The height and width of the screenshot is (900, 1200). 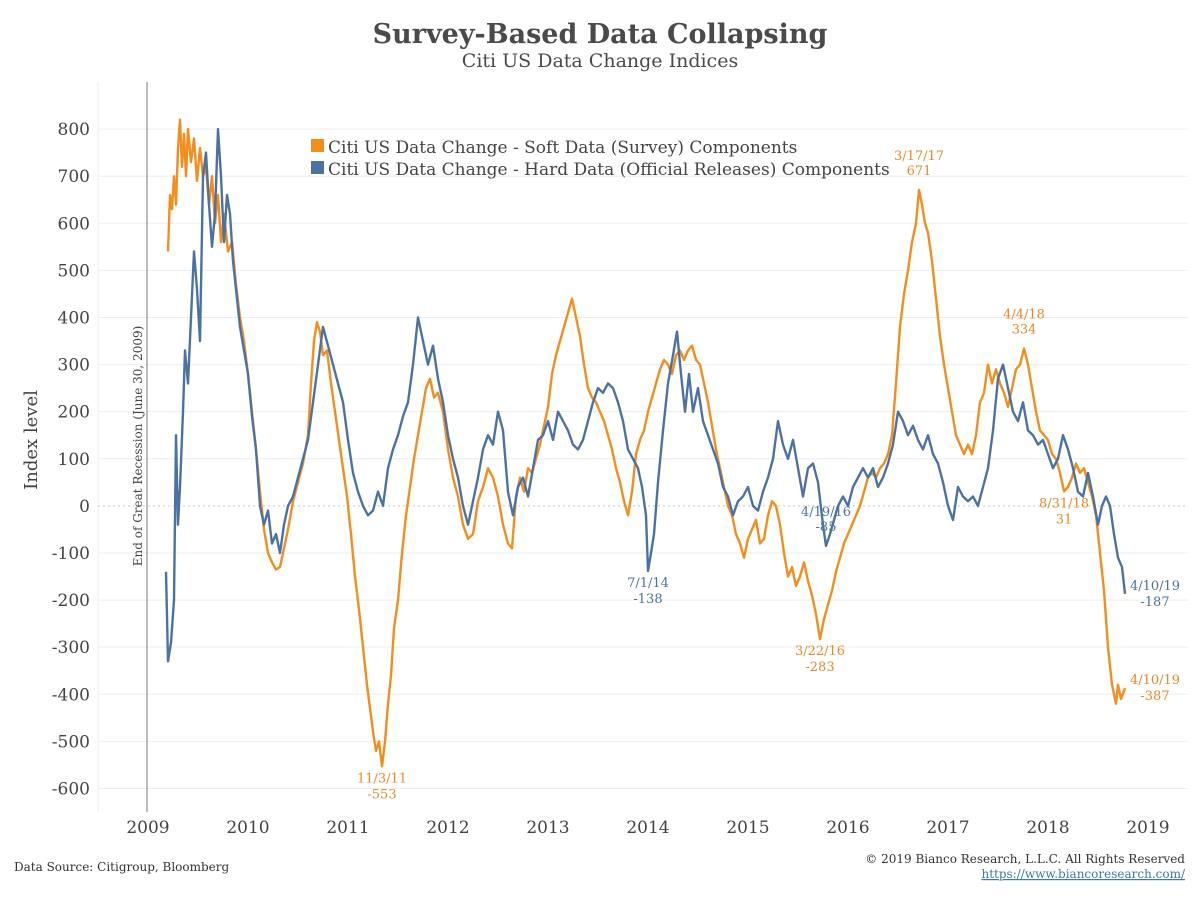 I want to click on y-tick-label: 700, so click(x=74, y=177).